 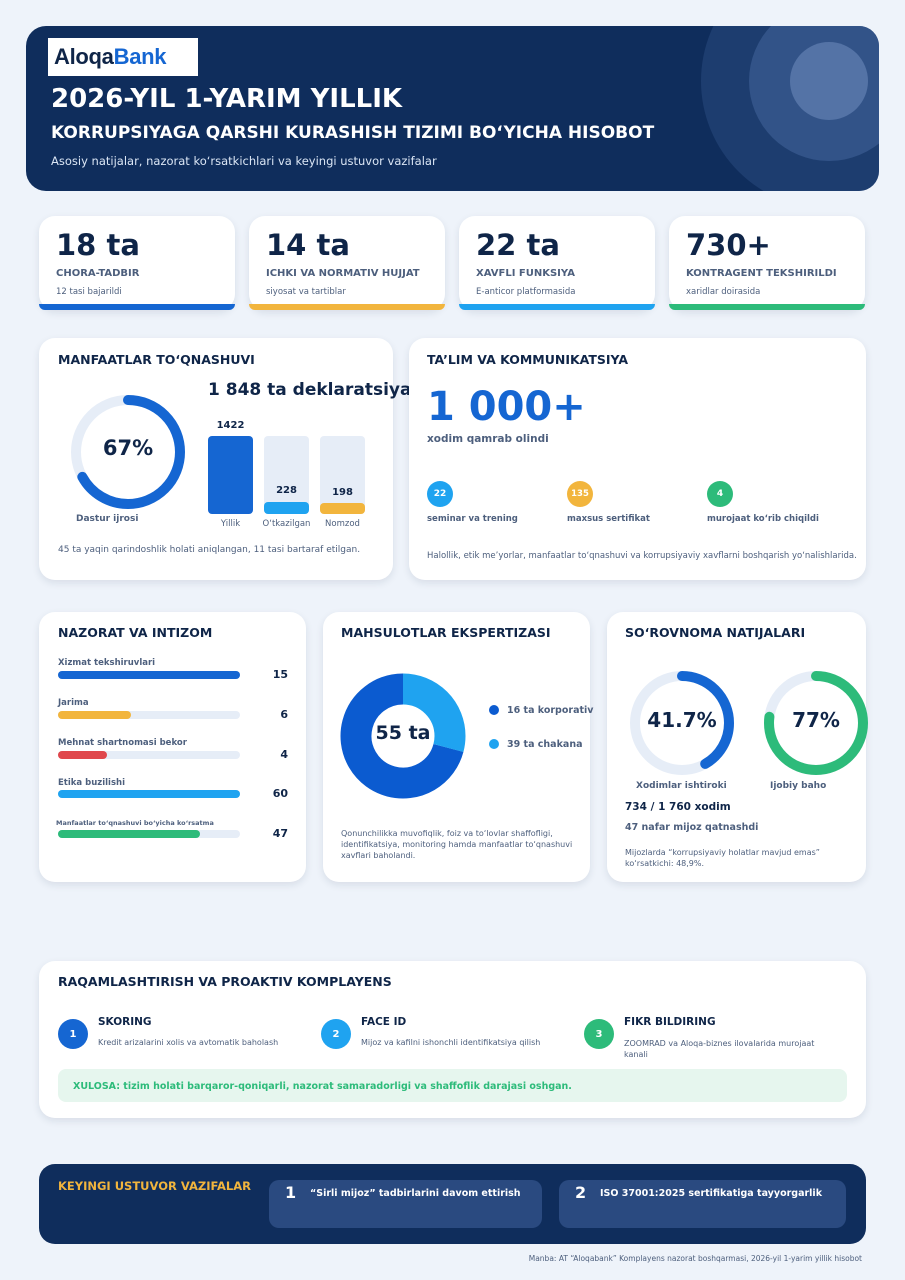 I want to click on bar-otkazilgan, so click(x=286, y=508).